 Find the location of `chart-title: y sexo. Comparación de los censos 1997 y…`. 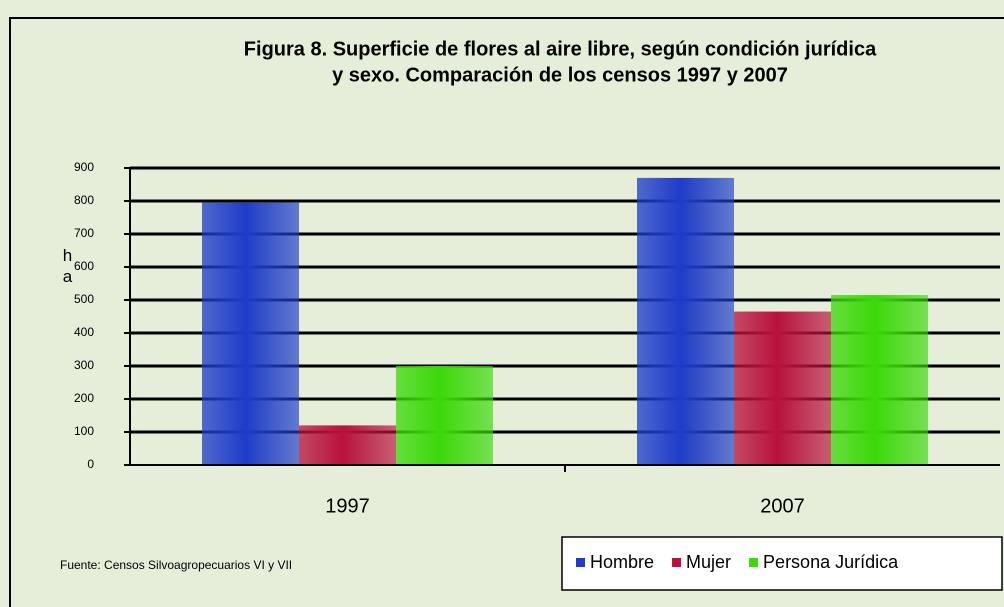

chart-title: y sexo. Comparación de los censos 1997 y… is located at coordinates (560, 75).